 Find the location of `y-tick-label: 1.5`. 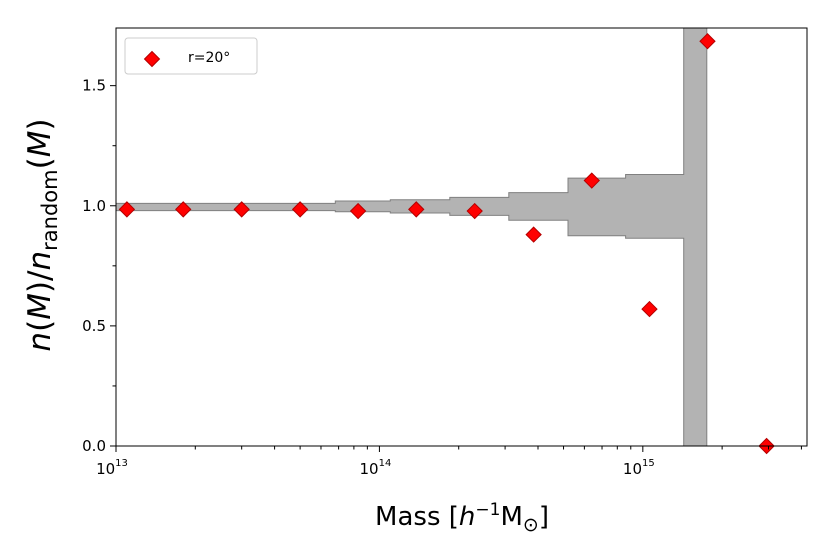

y-tick-label: 1.5 is located at coordinates (94, 86).